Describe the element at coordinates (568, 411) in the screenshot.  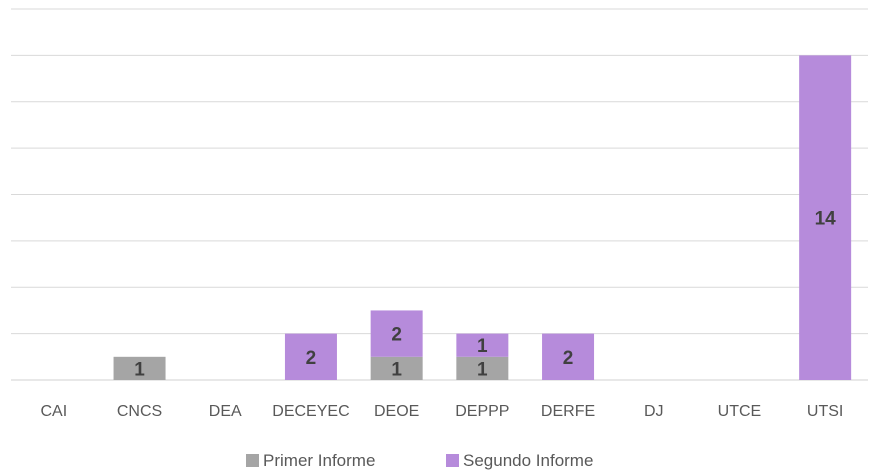
I see `x-tick-label: DERFE` at that location.